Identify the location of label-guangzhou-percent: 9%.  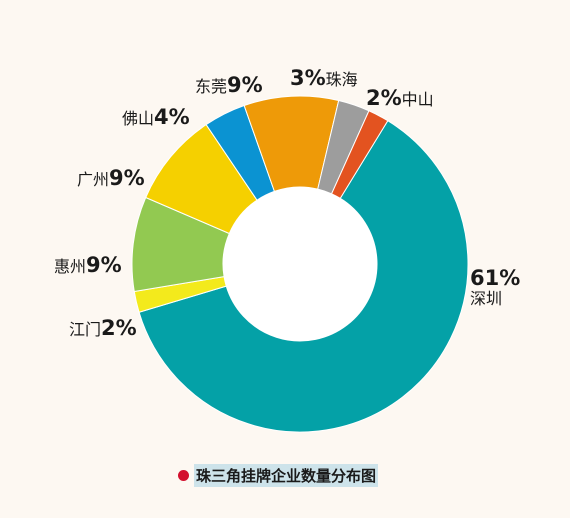
(127, 178).